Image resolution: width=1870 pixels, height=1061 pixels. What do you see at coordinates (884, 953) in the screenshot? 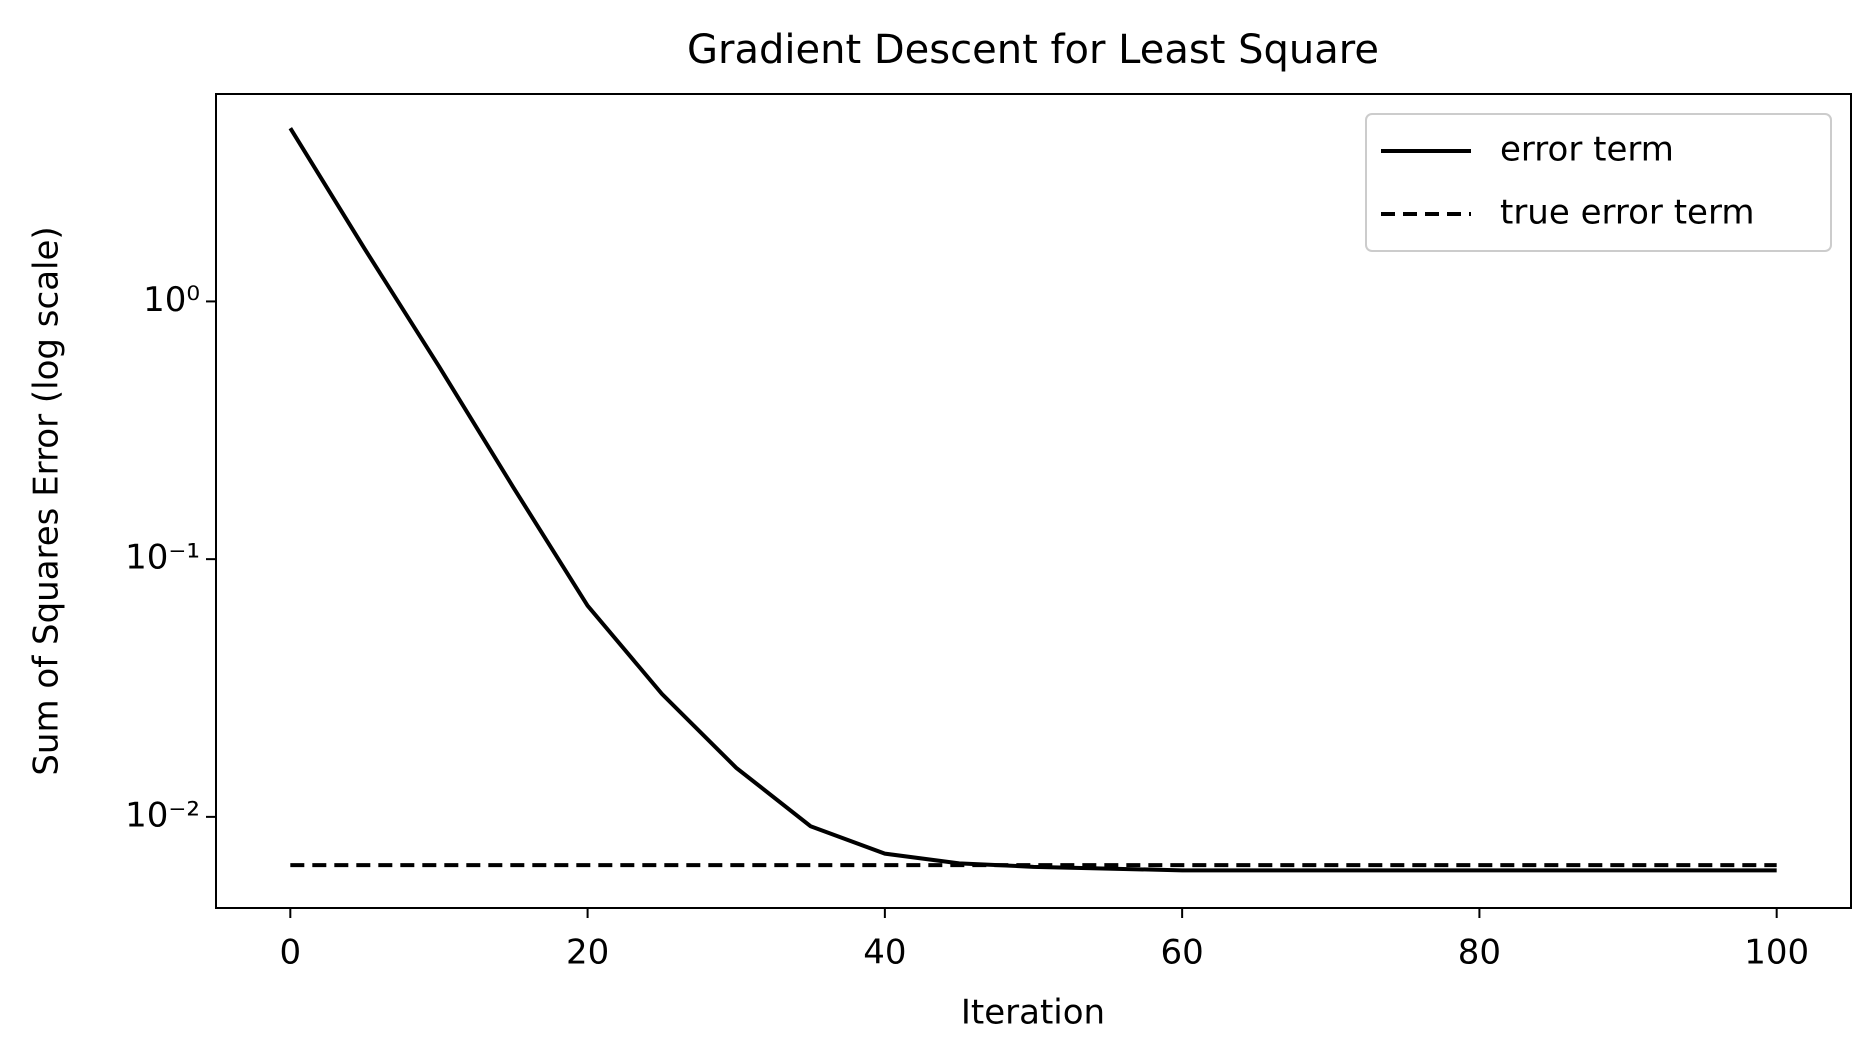
I see `x-tick-label: 40` at bounding box center [884, 953].